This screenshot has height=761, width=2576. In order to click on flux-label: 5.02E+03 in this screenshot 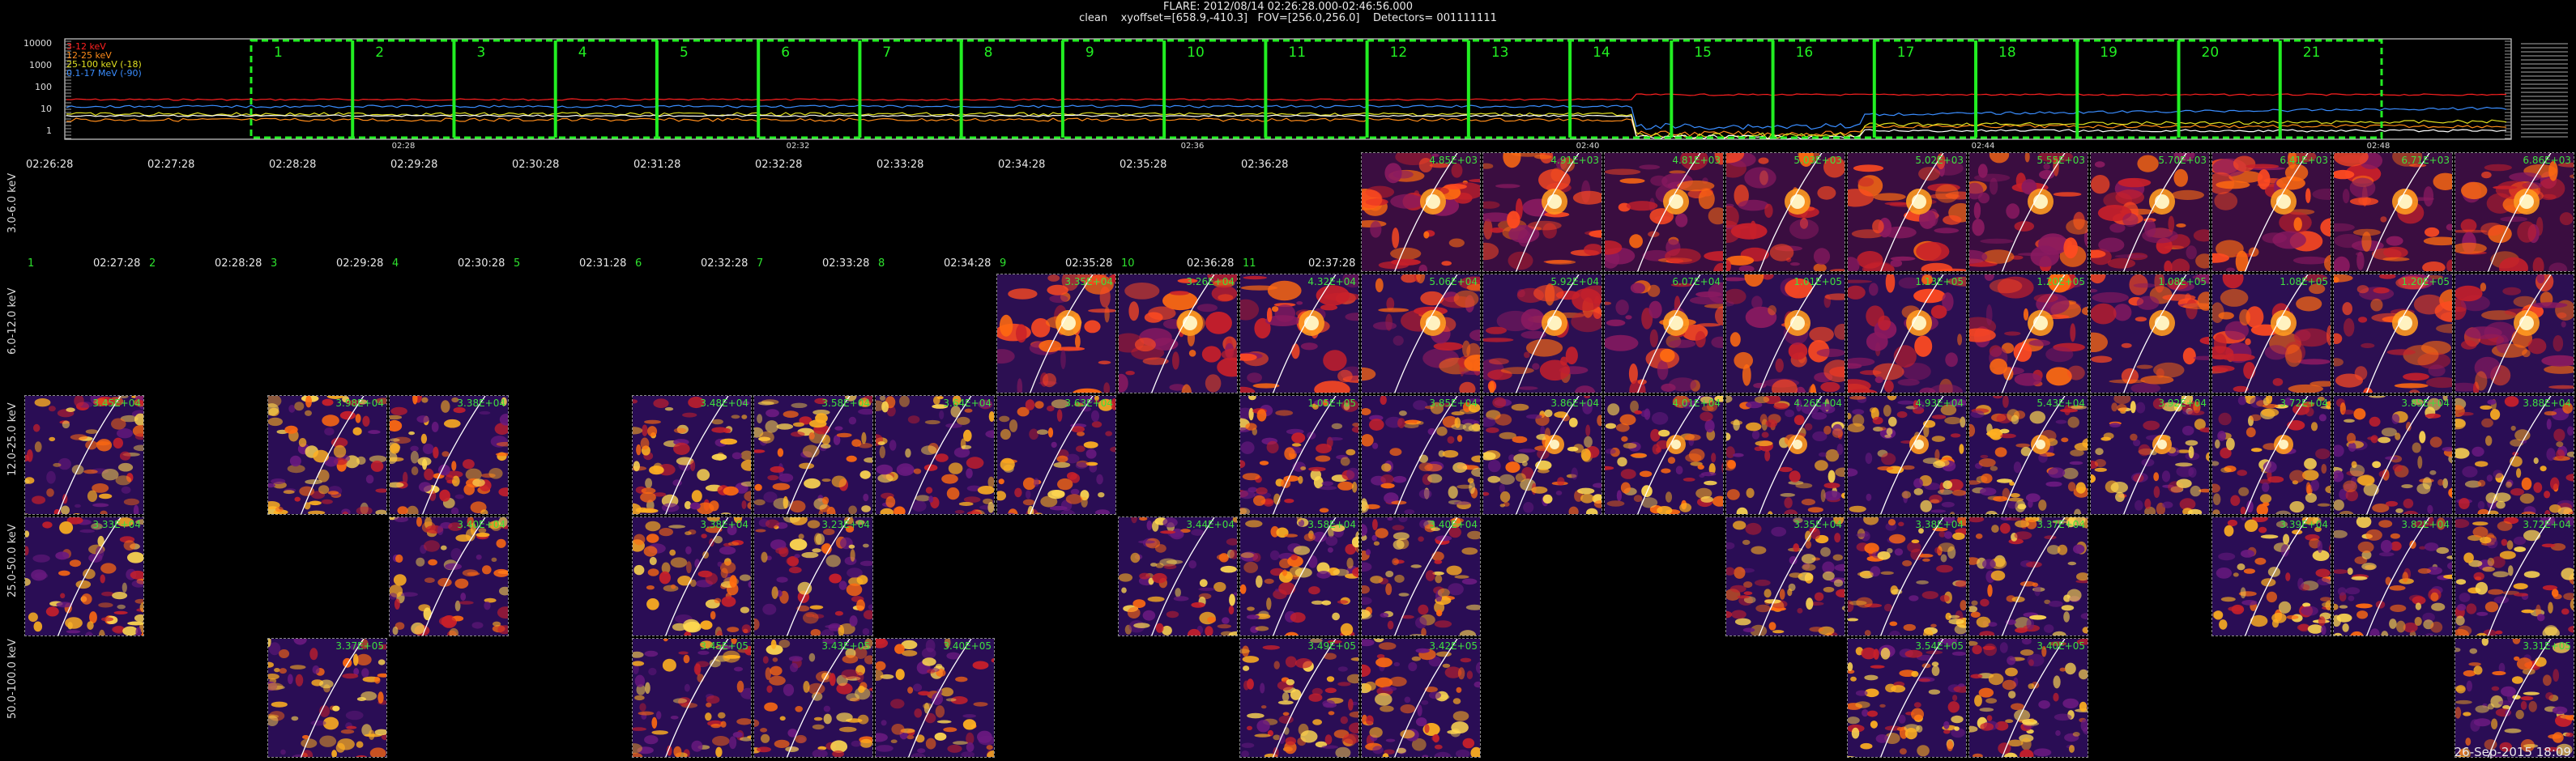, I will do `click(1939, 160)`.